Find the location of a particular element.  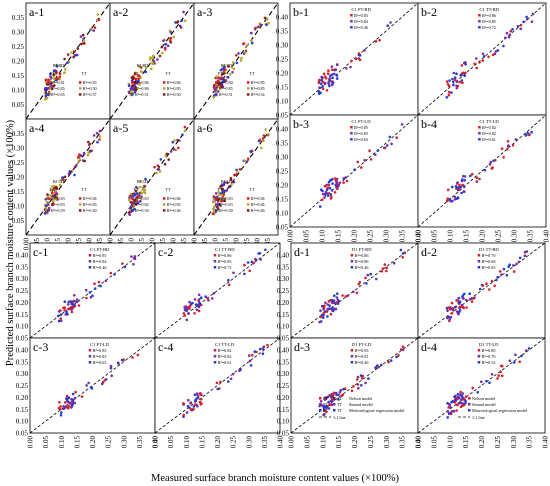

legend-entry: R²=0.86 is located at coordinates (489, 15).